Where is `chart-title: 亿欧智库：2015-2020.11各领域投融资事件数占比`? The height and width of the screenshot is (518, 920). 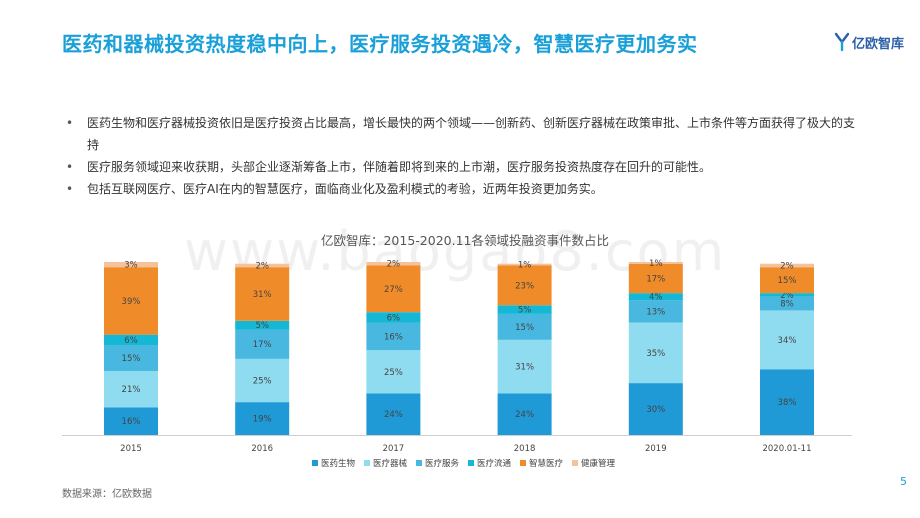 chart-title: 亿欧智库：2015-2020.11各领域投融资事件数占比 is located at coordinates (465, 240).